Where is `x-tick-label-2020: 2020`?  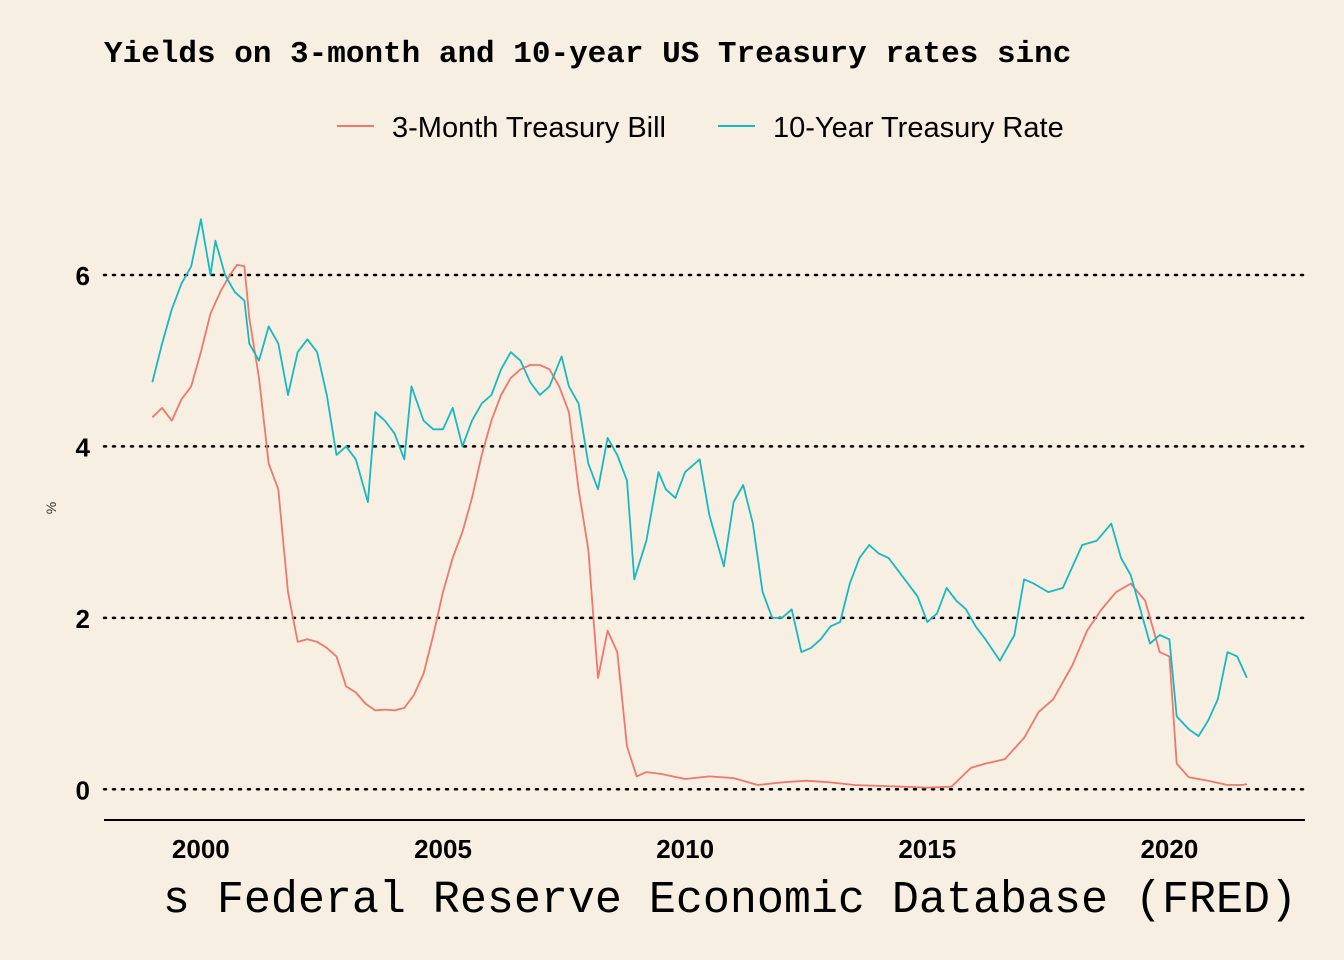
x-tick-label-2020: 2020 is located at coordinates (1169, 849).